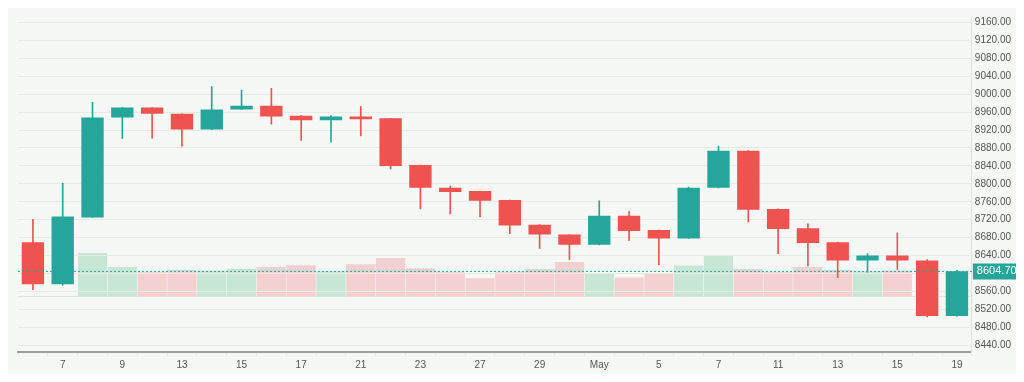 Image resolution: width=1024 pixels, height=382 pixels. What do you see at coordinates (993, 201) in the screenshot?
I see `y-tick-label: 8760.00` at bounding box center [993, 201].